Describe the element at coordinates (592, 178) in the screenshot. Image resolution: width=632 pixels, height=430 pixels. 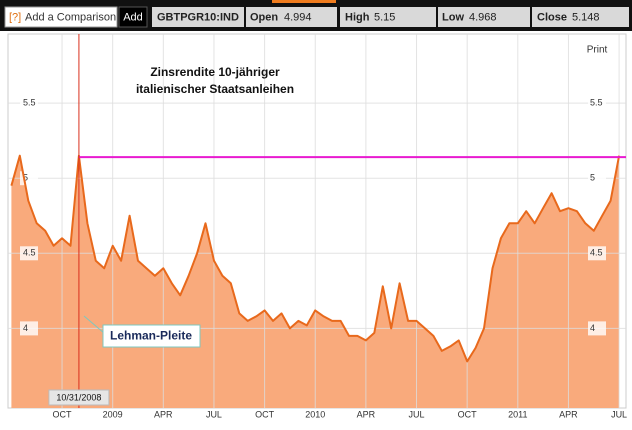
I see `y-tick-label-right: 5` at that location.